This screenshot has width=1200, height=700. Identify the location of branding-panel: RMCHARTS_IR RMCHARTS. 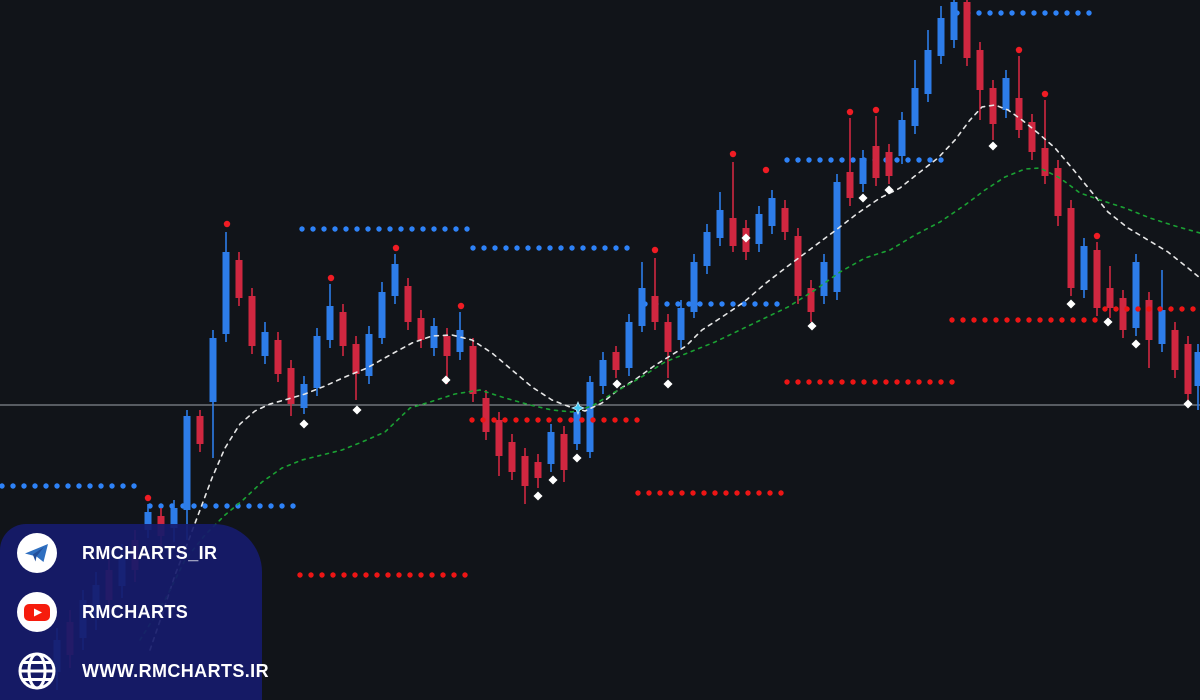
(134, 612).